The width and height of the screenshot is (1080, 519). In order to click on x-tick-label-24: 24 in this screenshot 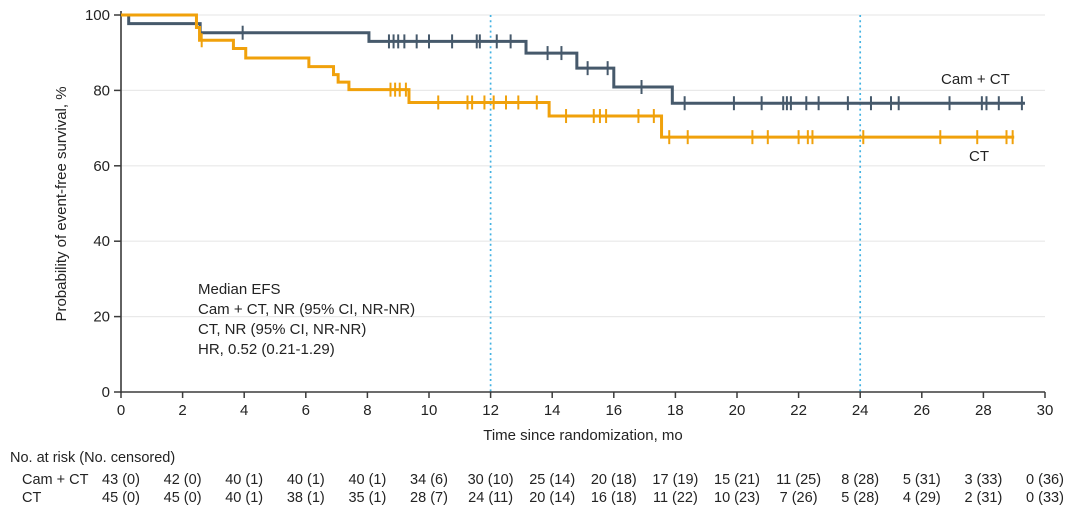, I will do `click(860, 410)`.